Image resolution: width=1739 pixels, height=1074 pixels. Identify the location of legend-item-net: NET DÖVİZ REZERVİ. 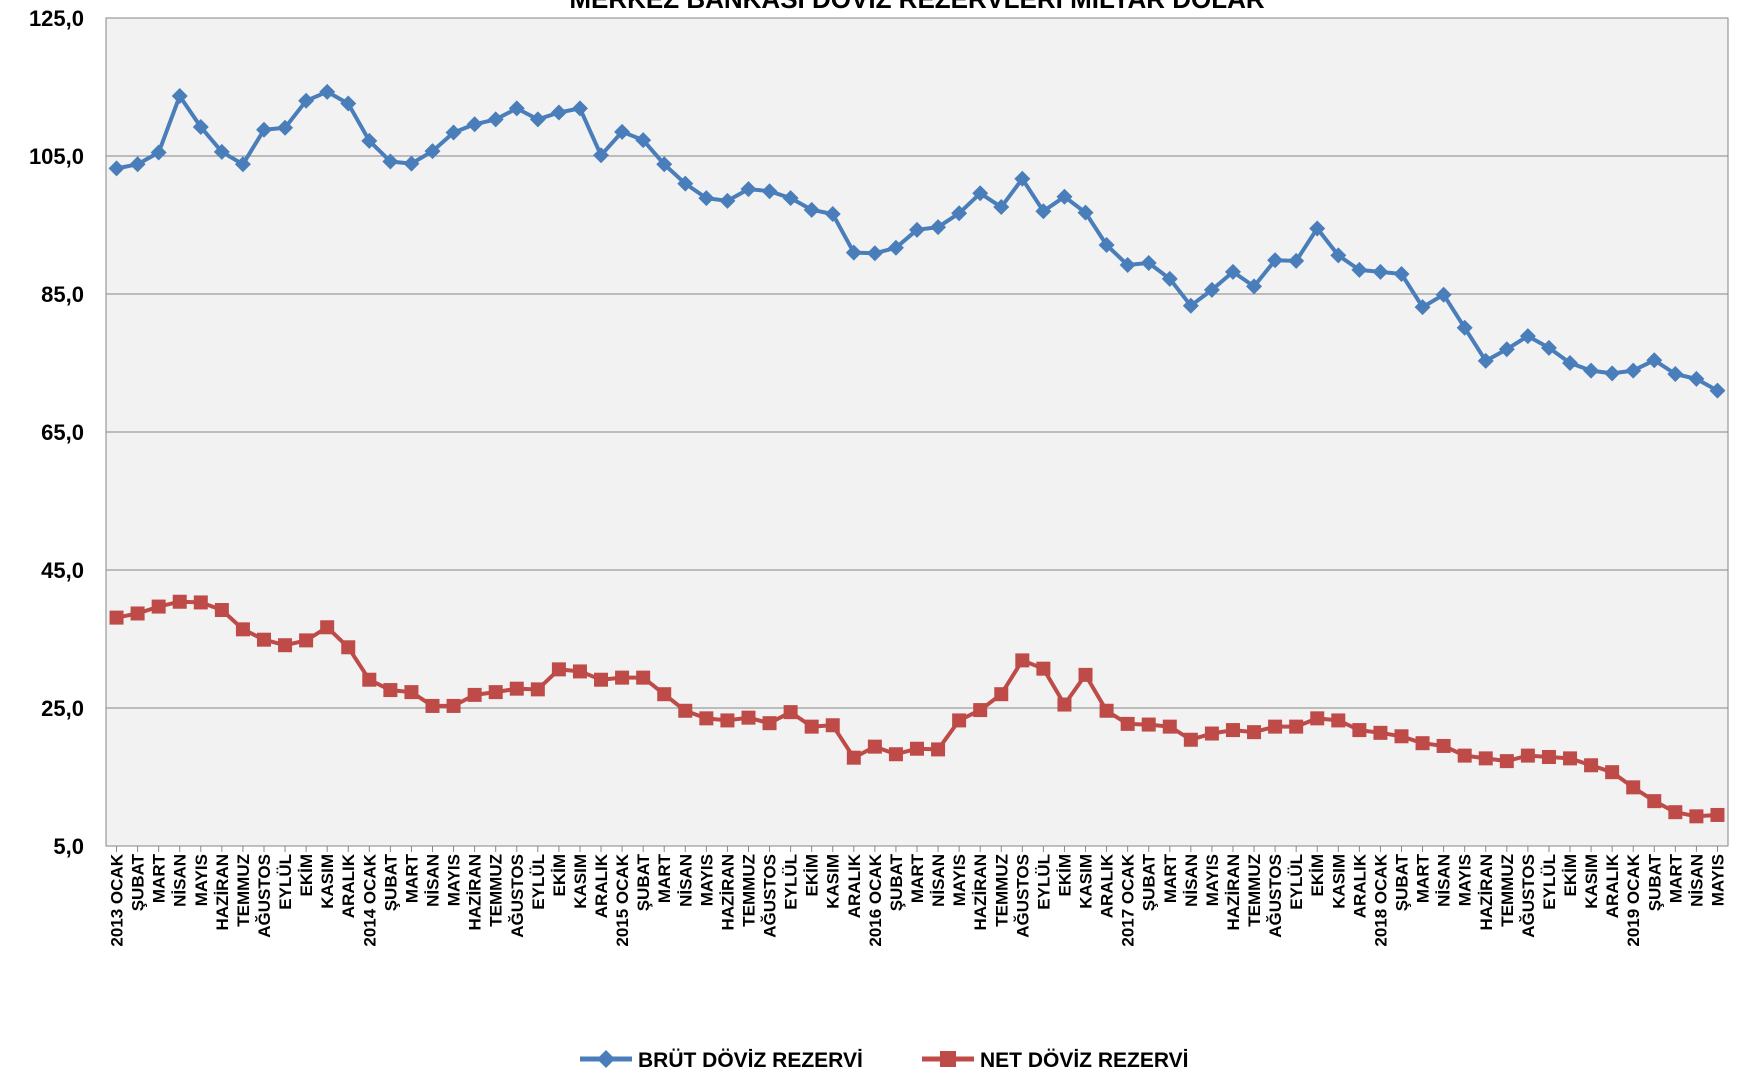
(1055, 1060).